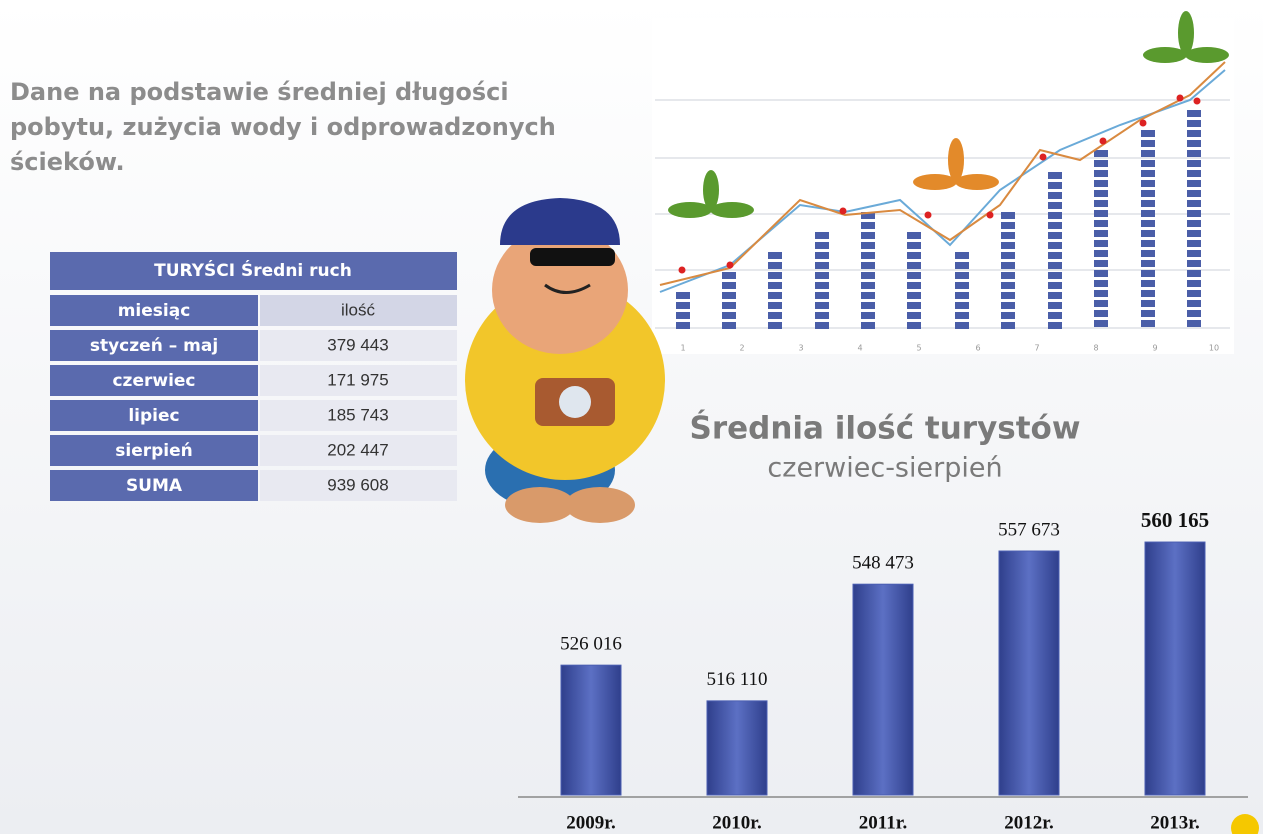 This screenshot has width=1263, height=834. I want to click on table-label: czerwiec, so click(153, 381).